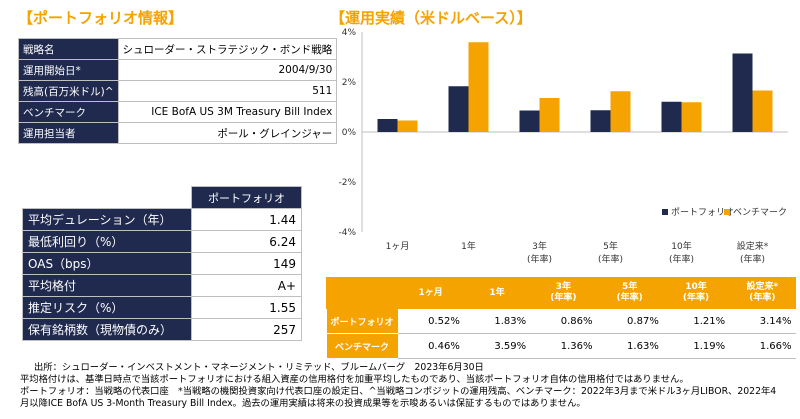  I want to click on info-row: 運用開始日* 2004/9/30, so click(178, 70).